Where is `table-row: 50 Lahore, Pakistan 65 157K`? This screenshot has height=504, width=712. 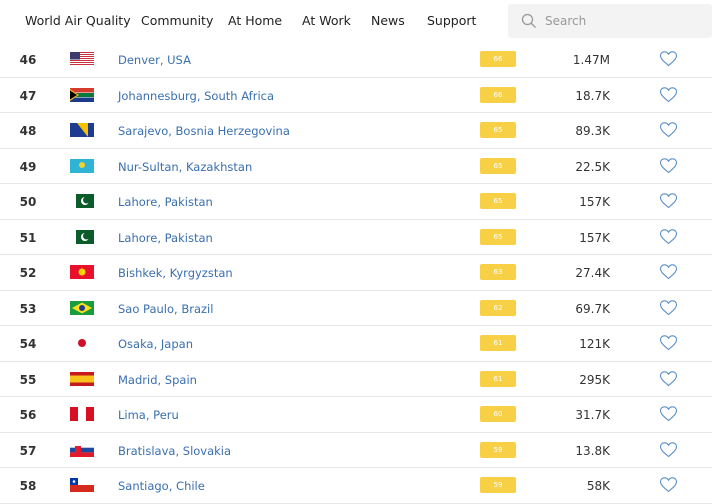 table-row: 50 Lahore, Pakistan 65 157K is located at coordinates (356, 202).